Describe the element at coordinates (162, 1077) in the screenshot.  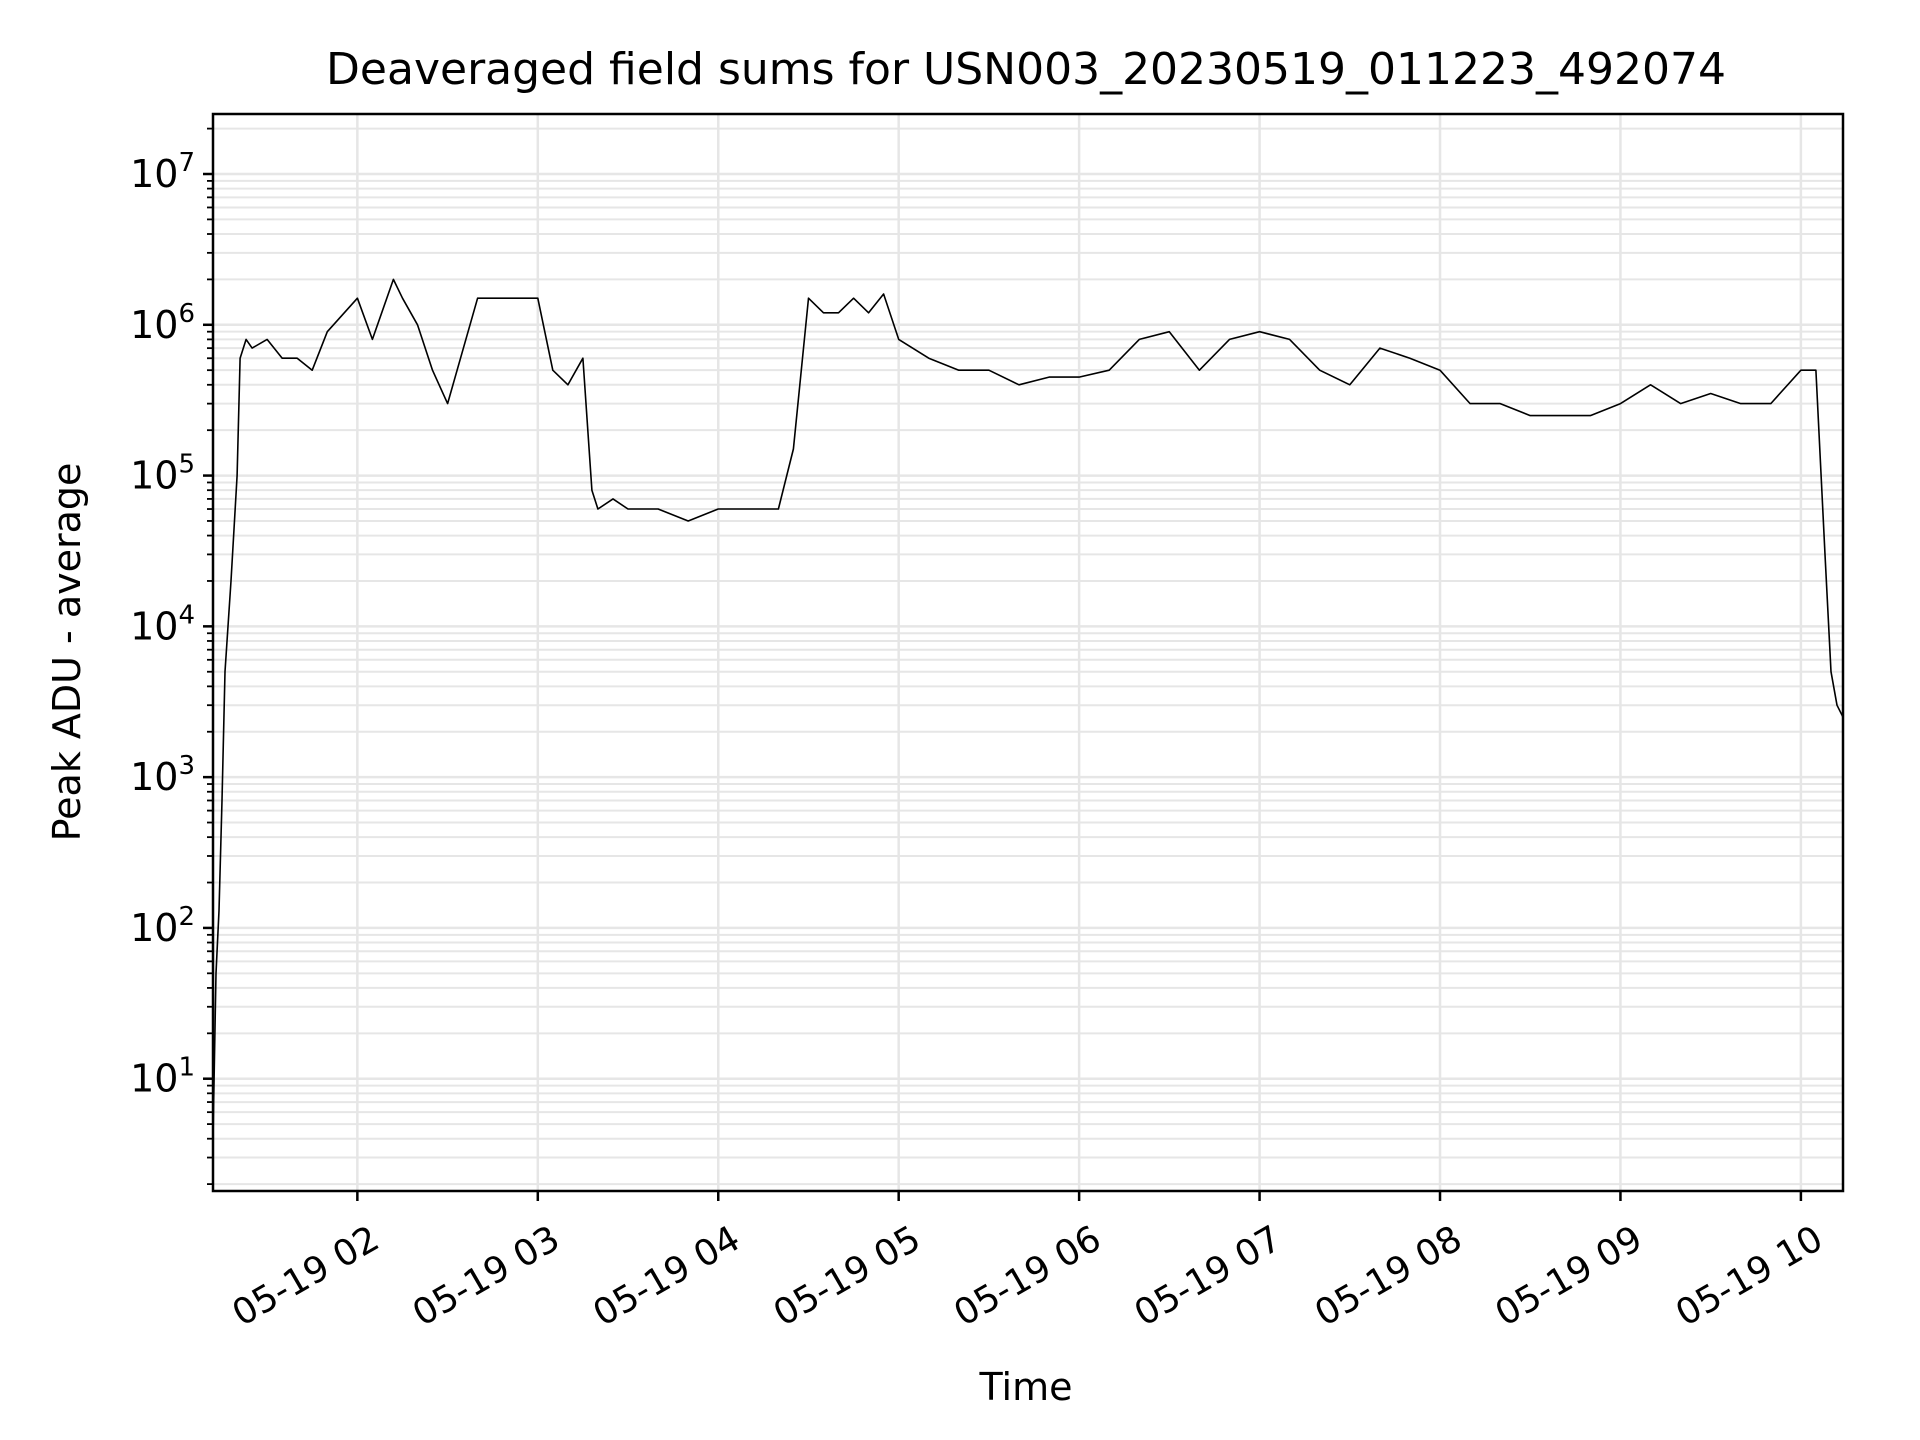
I see `y-tick-label: 101` at that location.